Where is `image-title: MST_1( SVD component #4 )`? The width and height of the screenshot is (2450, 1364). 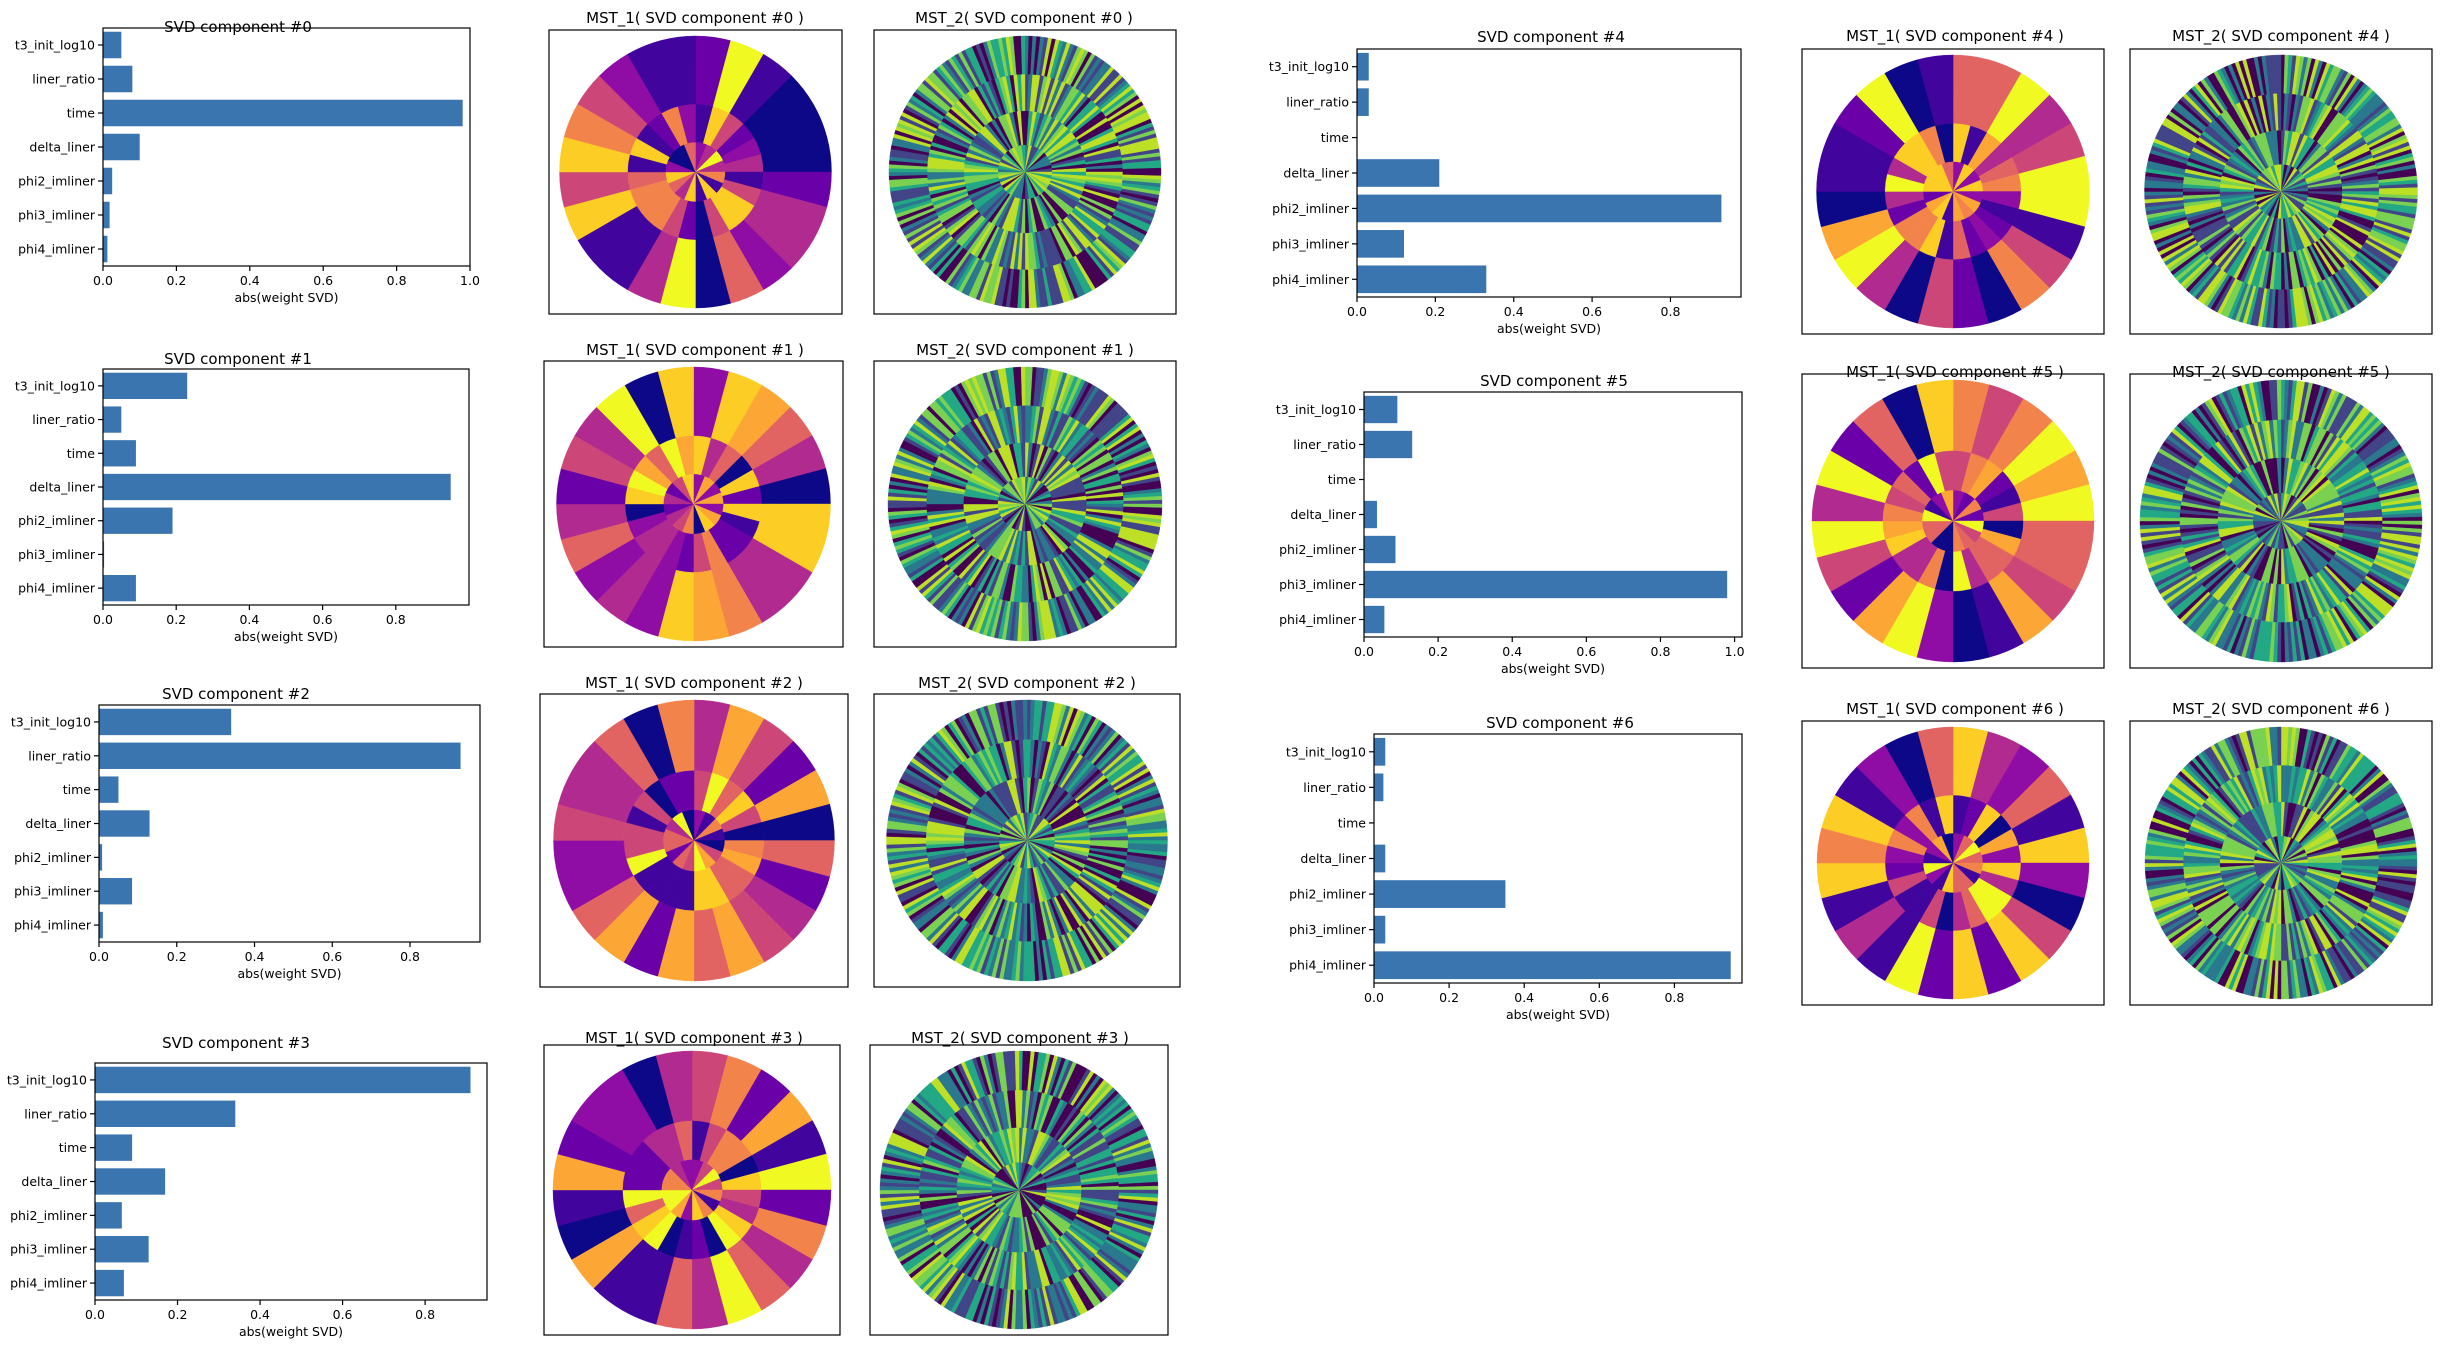
image-title: MST_1( SVD component #4 ) is located at coordinates (1955, 36).